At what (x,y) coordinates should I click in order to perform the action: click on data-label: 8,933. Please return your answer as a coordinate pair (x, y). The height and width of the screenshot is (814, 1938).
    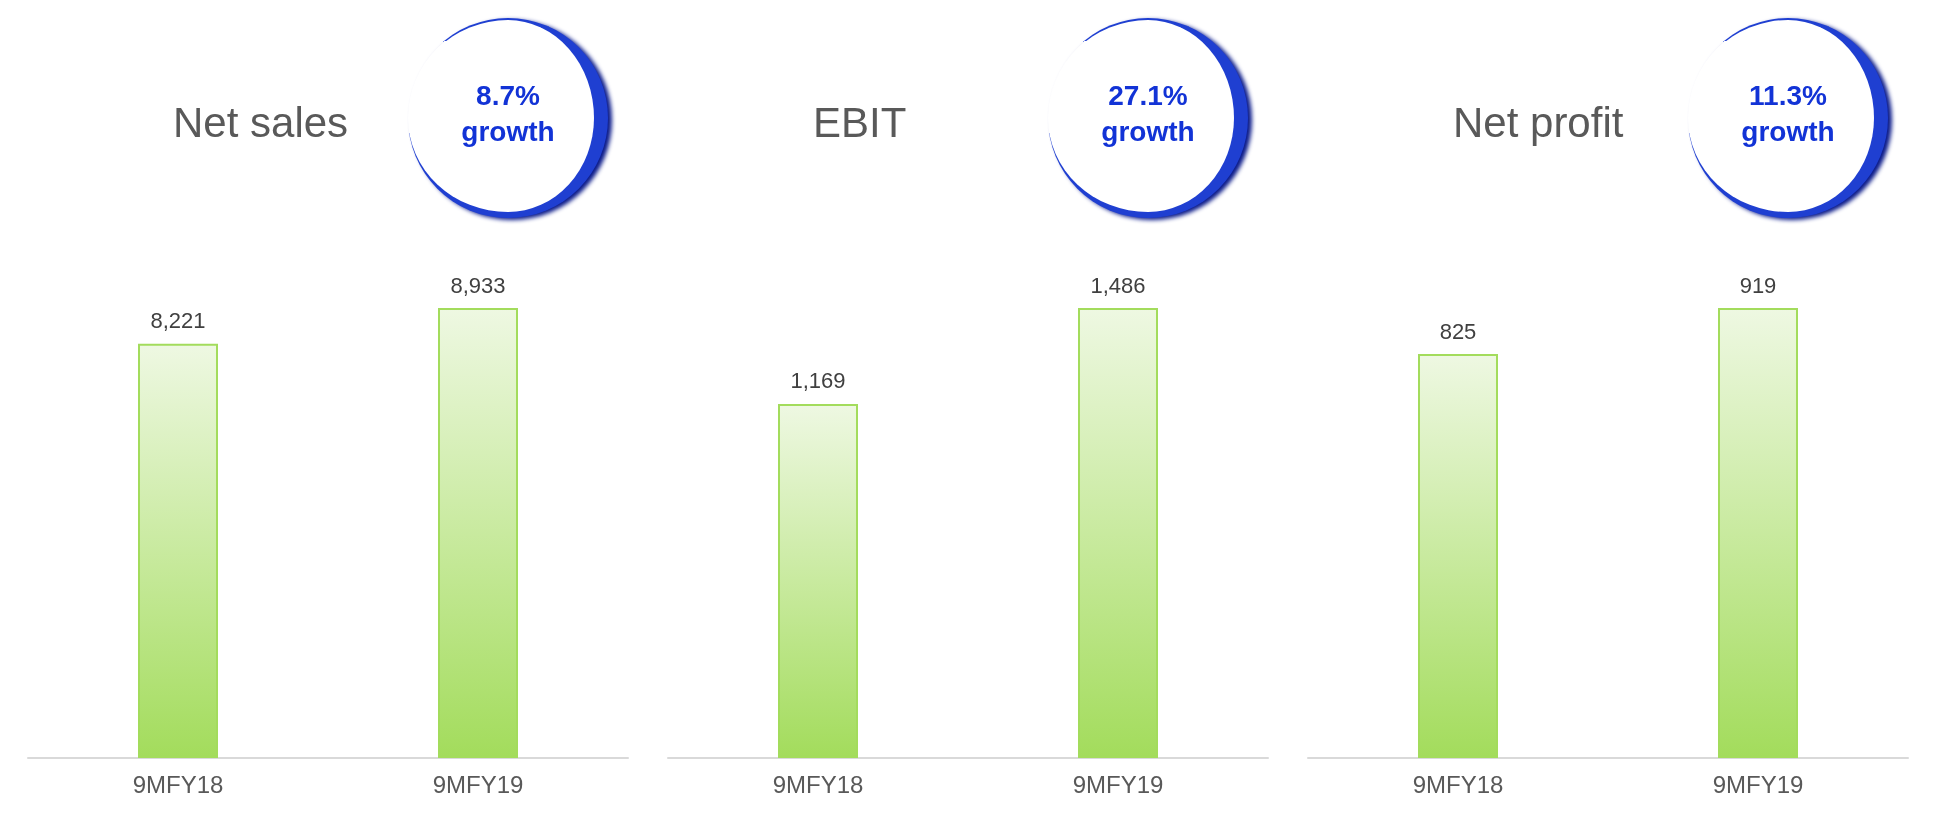
    Looking at the image, I should click on (478, 285).